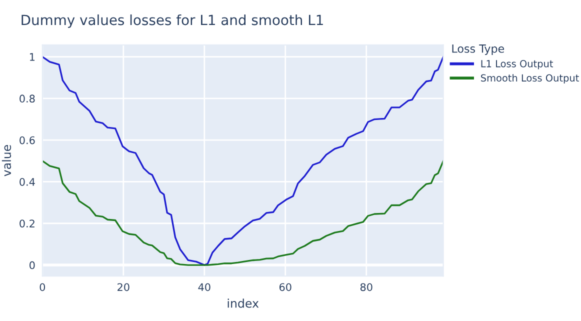 This screenshot has width=581, height=321. I want to click on x-axis-title: index, so click(243, 303).